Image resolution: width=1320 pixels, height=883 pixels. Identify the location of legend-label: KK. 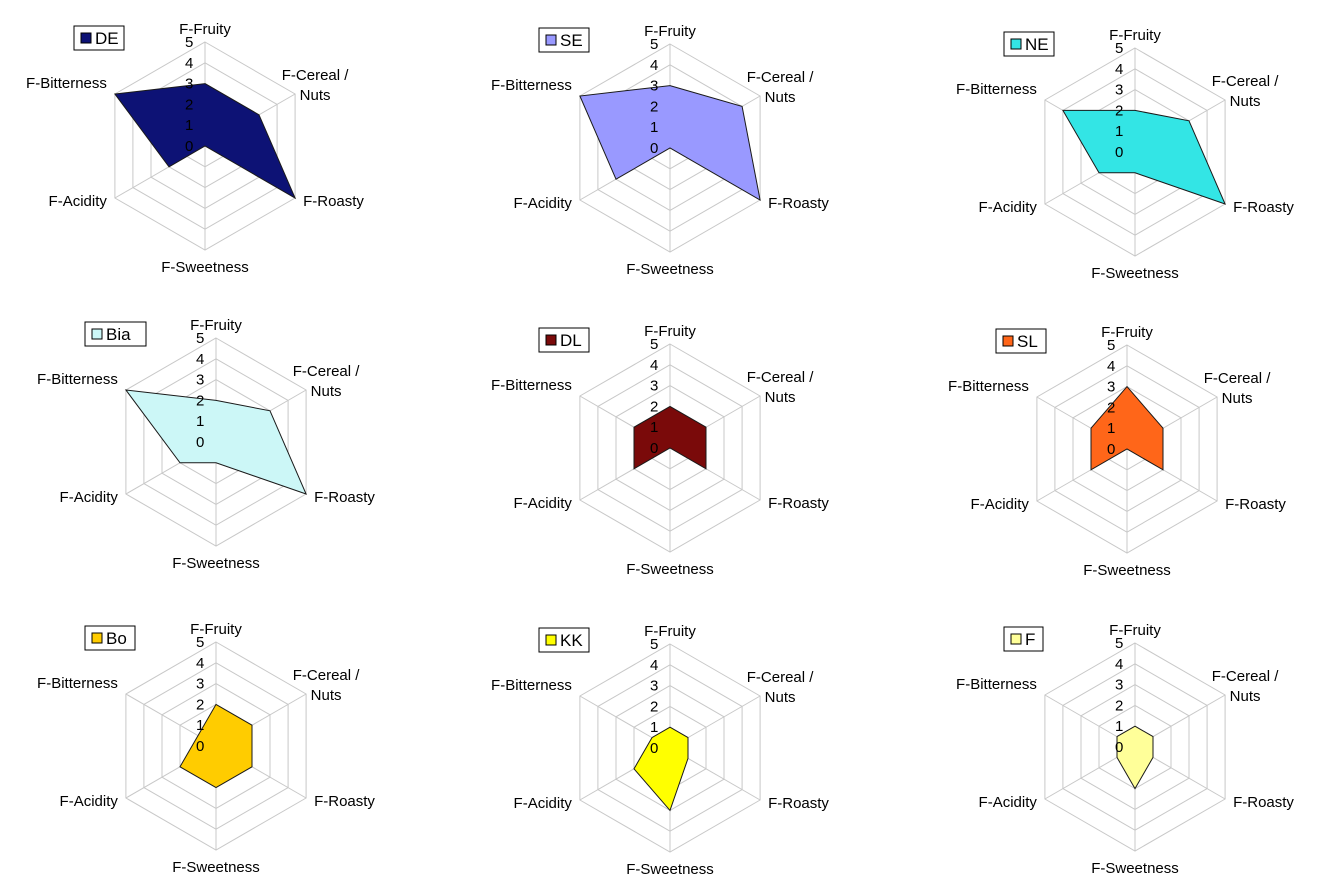
(571, 640).